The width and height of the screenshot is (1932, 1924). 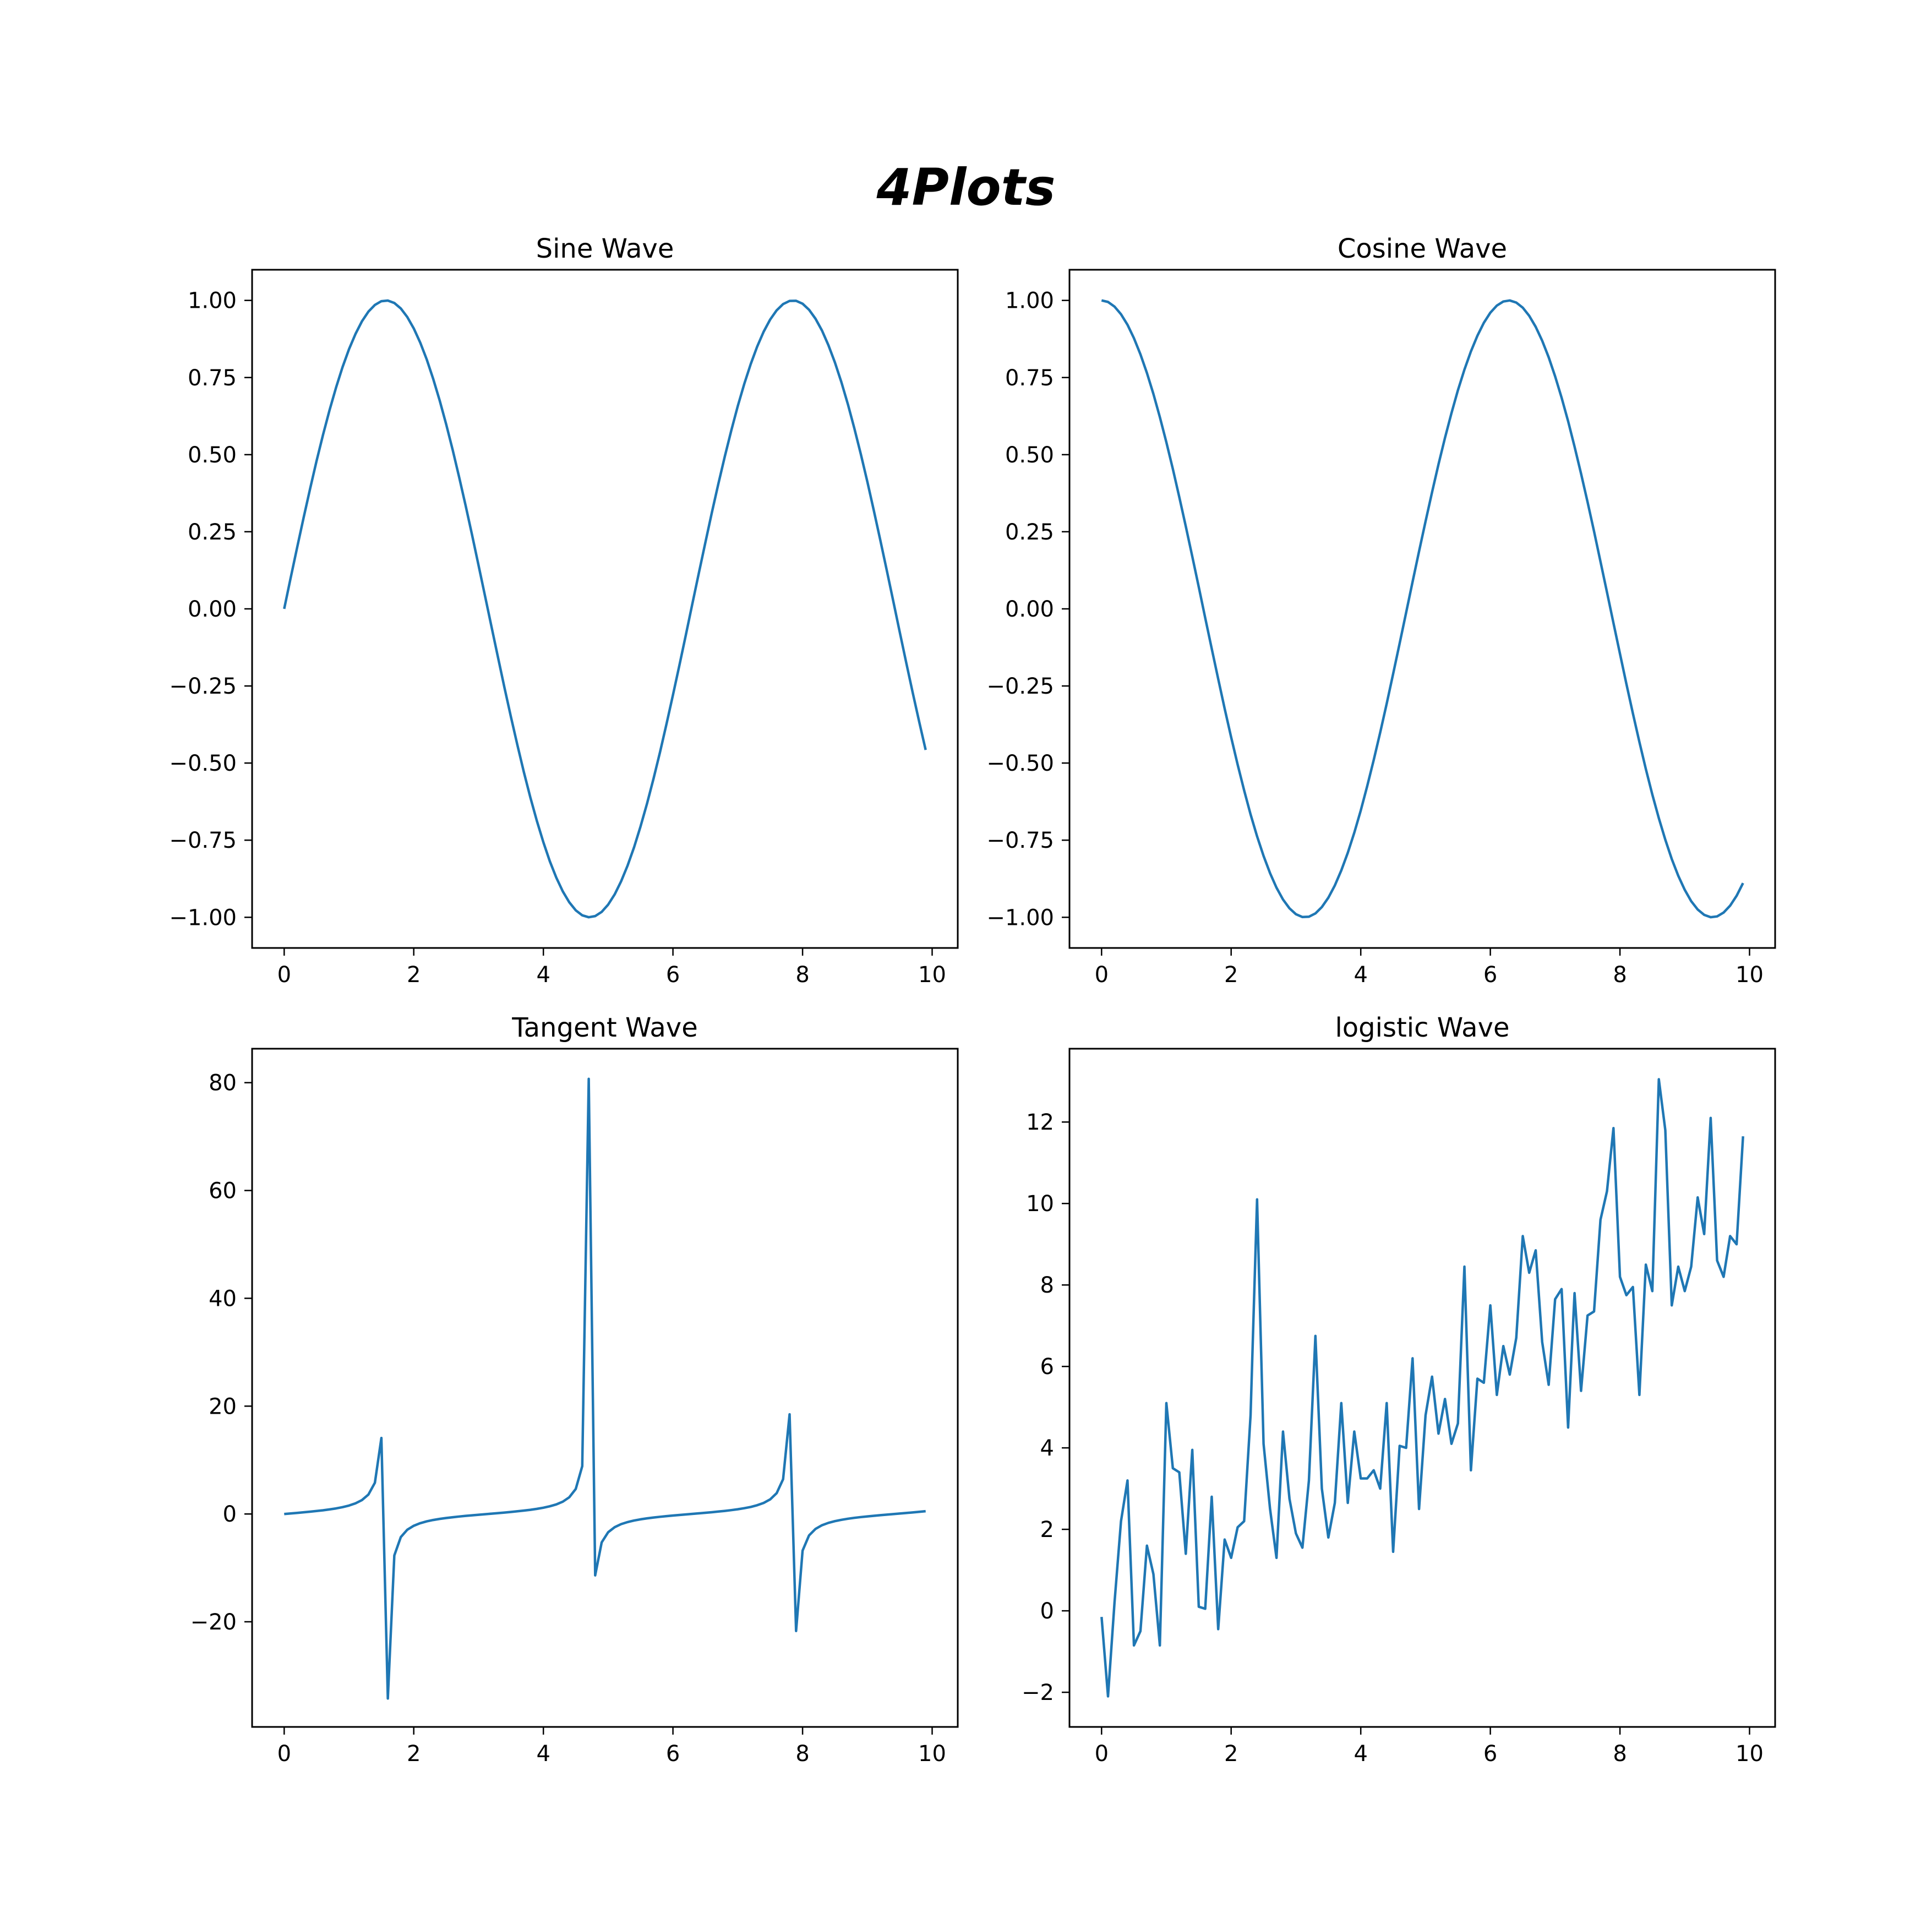 I want to click on tangent-wave-ytick-label: 60, so click(x=223, y=1192).